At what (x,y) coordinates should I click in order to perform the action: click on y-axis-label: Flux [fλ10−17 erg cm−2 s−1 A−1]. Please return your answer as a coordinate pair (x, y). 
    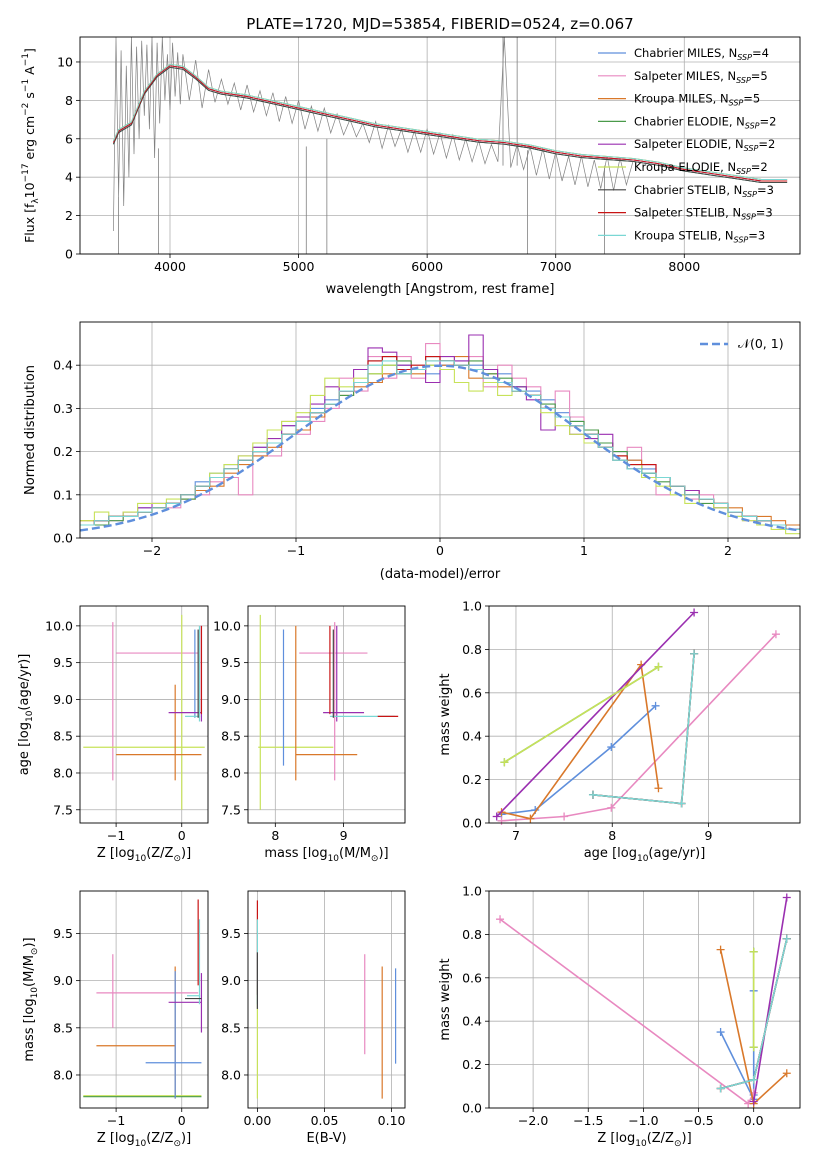
    Looking at the image, I should click on (31, 145).